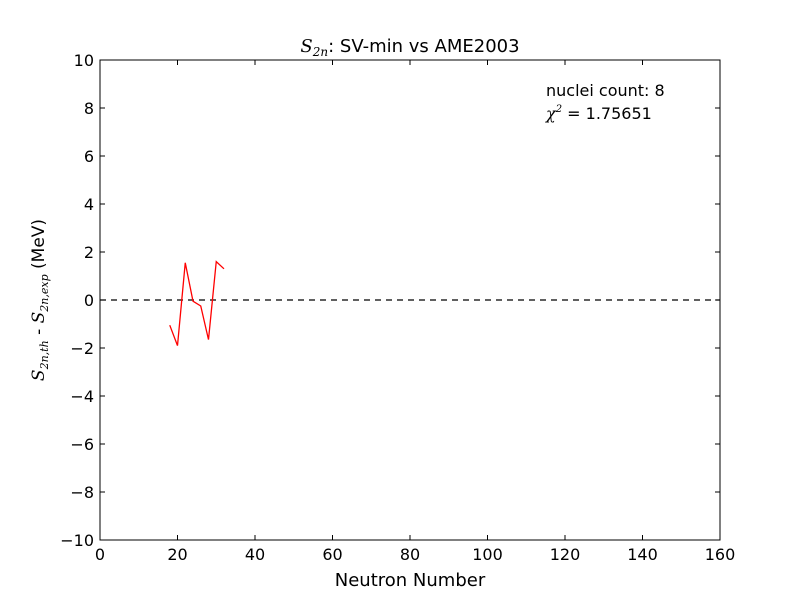 This screenshot has width=800, height=600. What do you see at coordinates (642, 554) in the screenshot?
I see `x-tick-label: 140` at bounding box center [642, 554].